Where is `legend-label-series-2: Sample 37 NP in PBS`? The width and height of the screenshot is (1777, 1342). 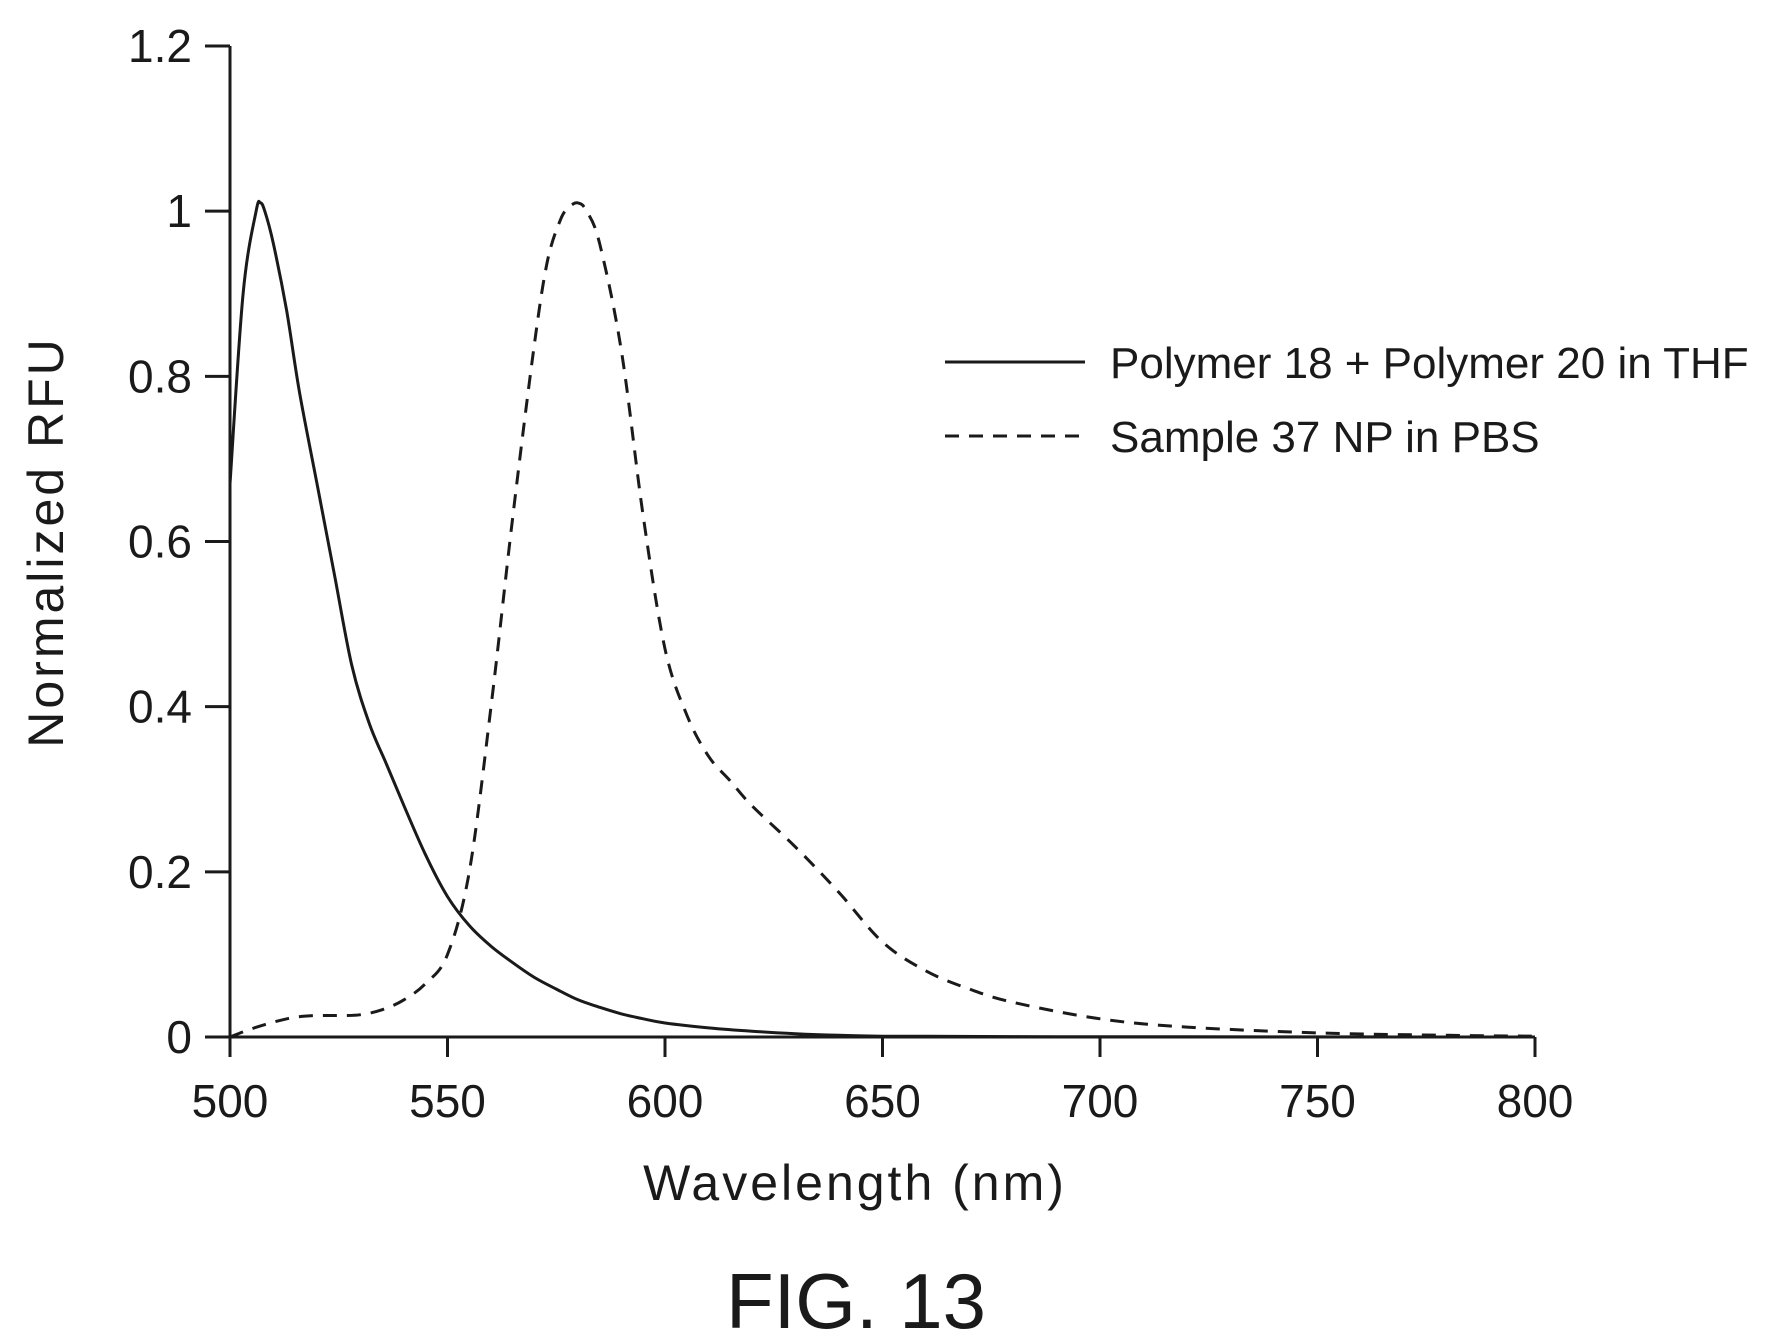 legend-label-series-2: Sample 37 NP in PBS is located at coordinates (1325, 437).